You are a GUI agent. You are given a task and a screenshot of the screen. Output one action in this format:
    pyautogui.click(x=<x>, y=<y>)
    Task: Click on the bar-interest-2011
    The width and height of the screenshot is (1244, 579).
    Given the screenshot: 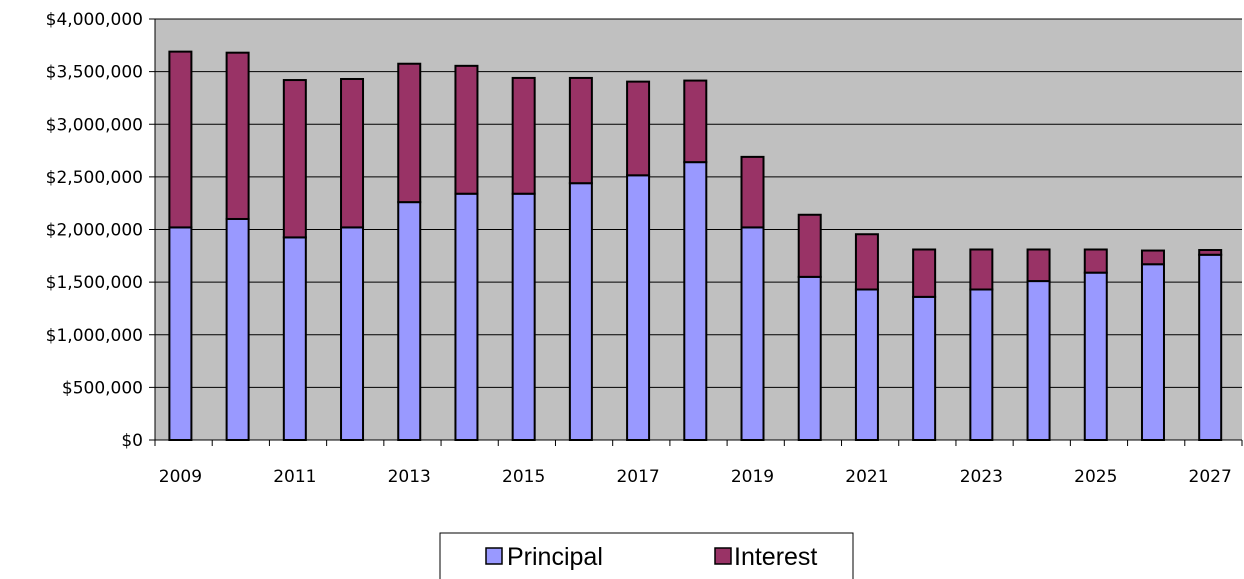 What is the action you would take?
    pyautogui.click(x=294, y=159)
    